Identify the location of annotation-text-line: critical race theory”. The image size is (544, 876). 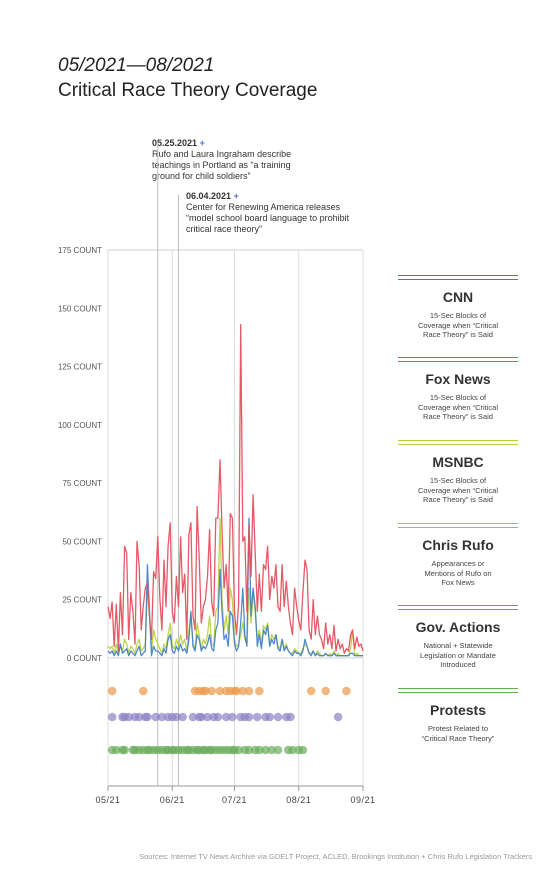
(224, 229).